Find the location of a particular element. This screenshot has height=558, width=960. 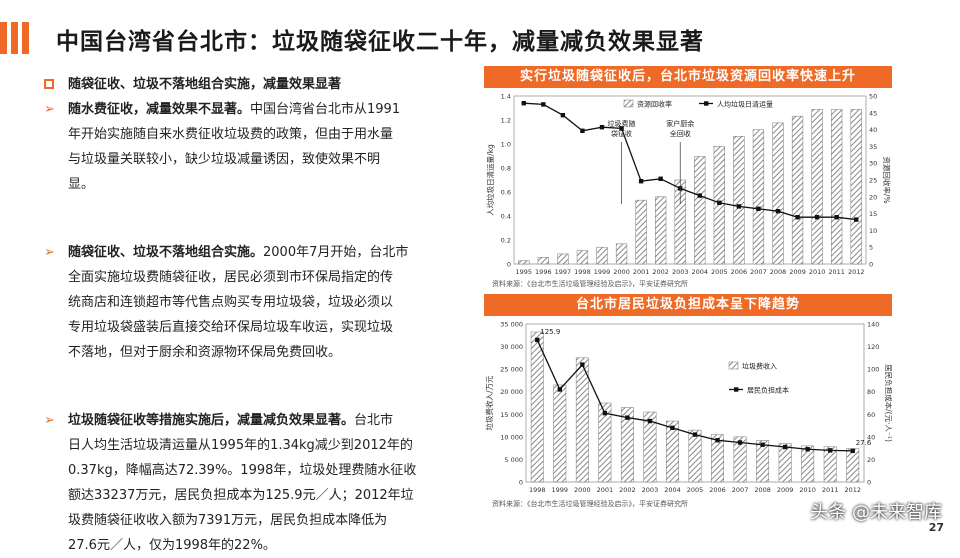

y2-tick-label: 45 is located at coordinates (873, 113).